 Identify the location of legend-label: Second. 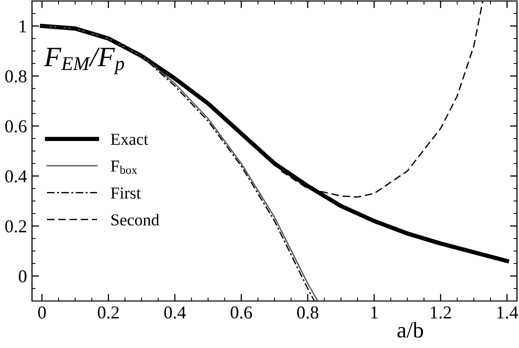
(135, 220).